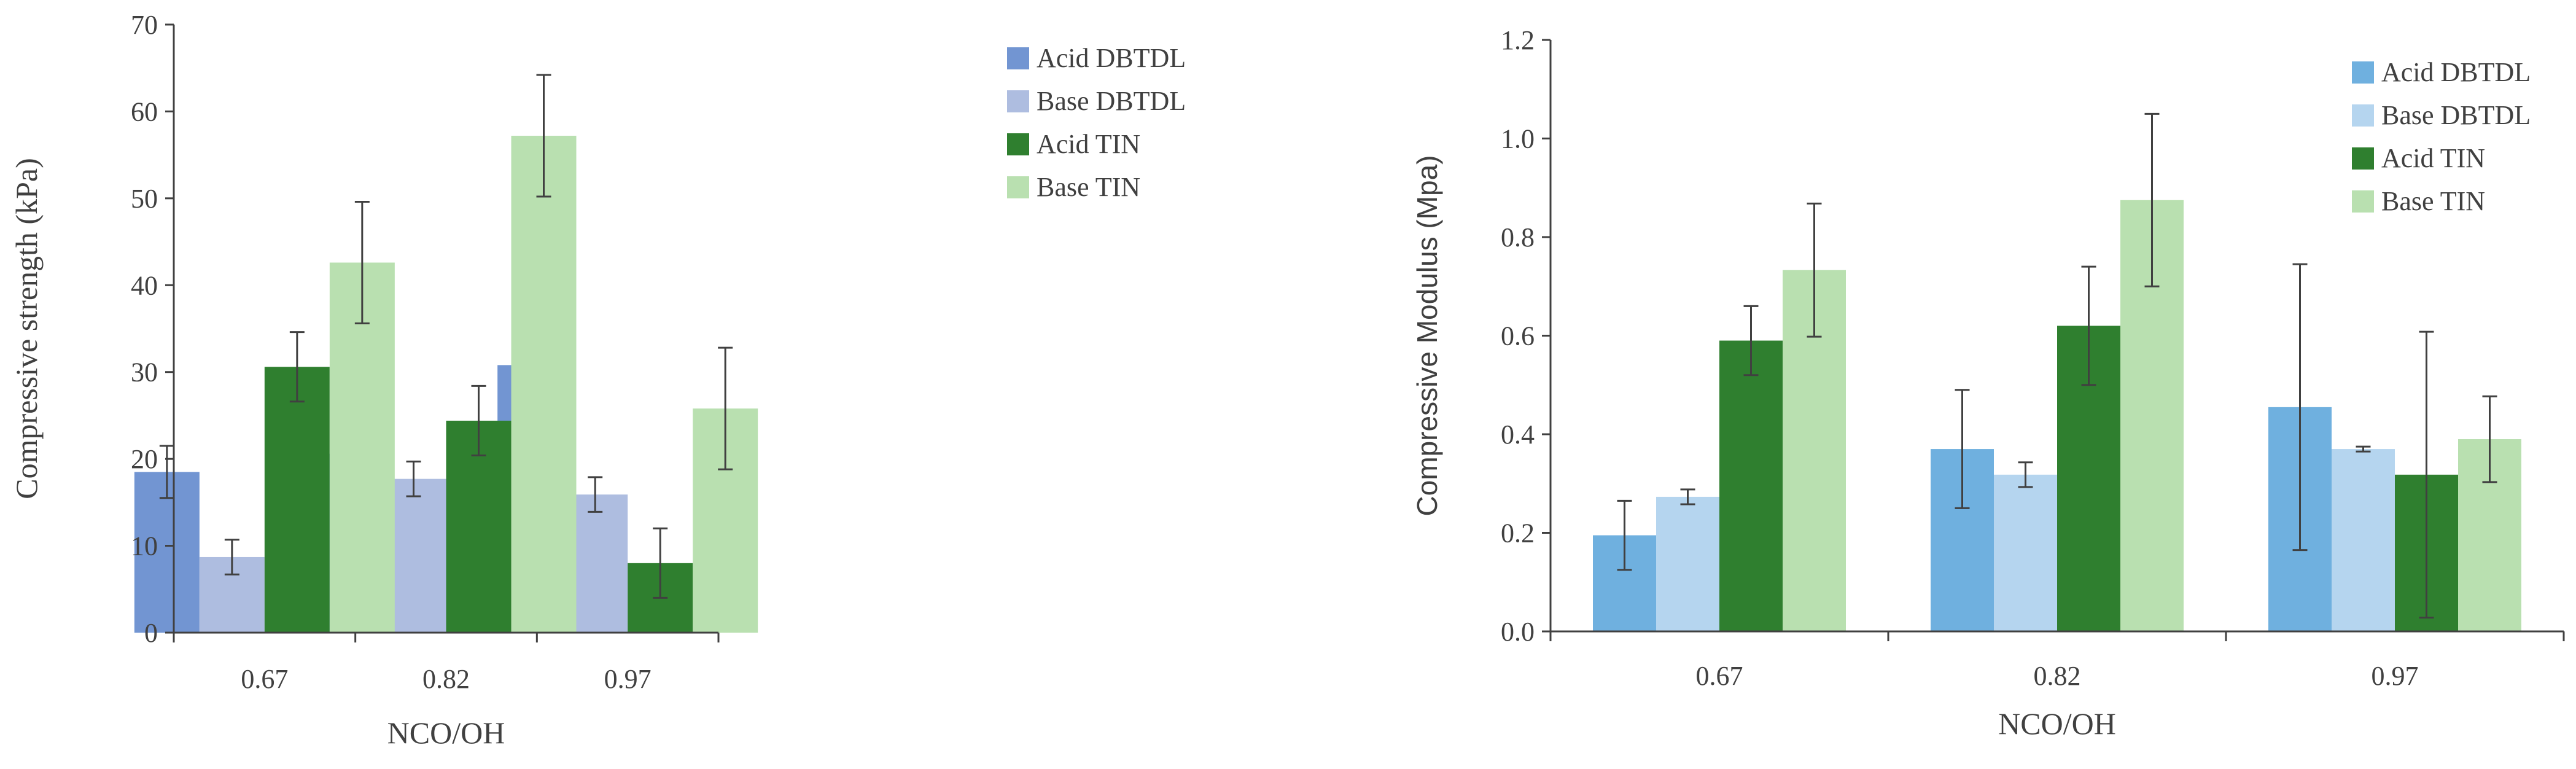 This screenshot has width=2576, height=769. I want to click on y-tick-label: 1.0, so click(1518, 139).